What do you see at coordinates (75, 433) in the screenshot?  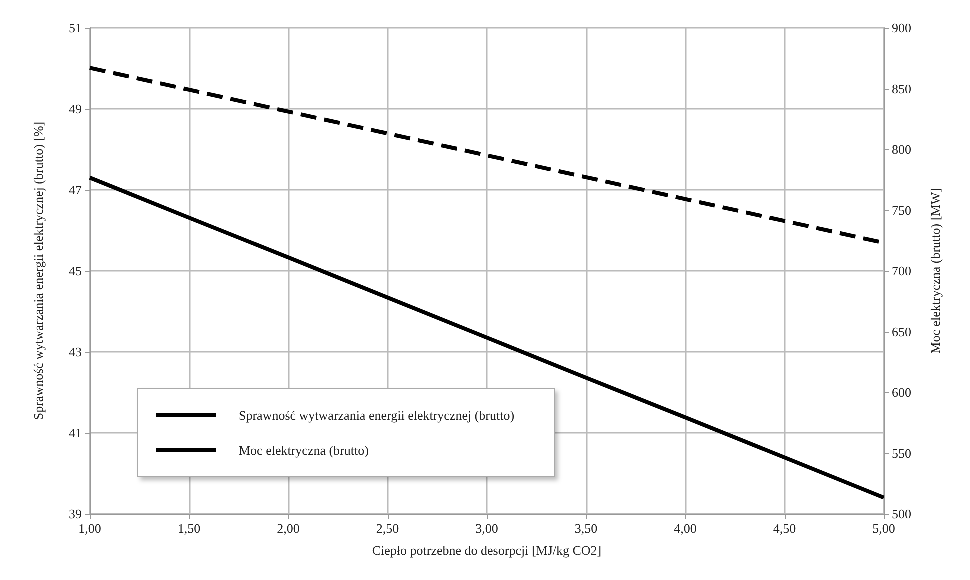 I see `y-tick-label: 41` at bounding box center [75, 433].